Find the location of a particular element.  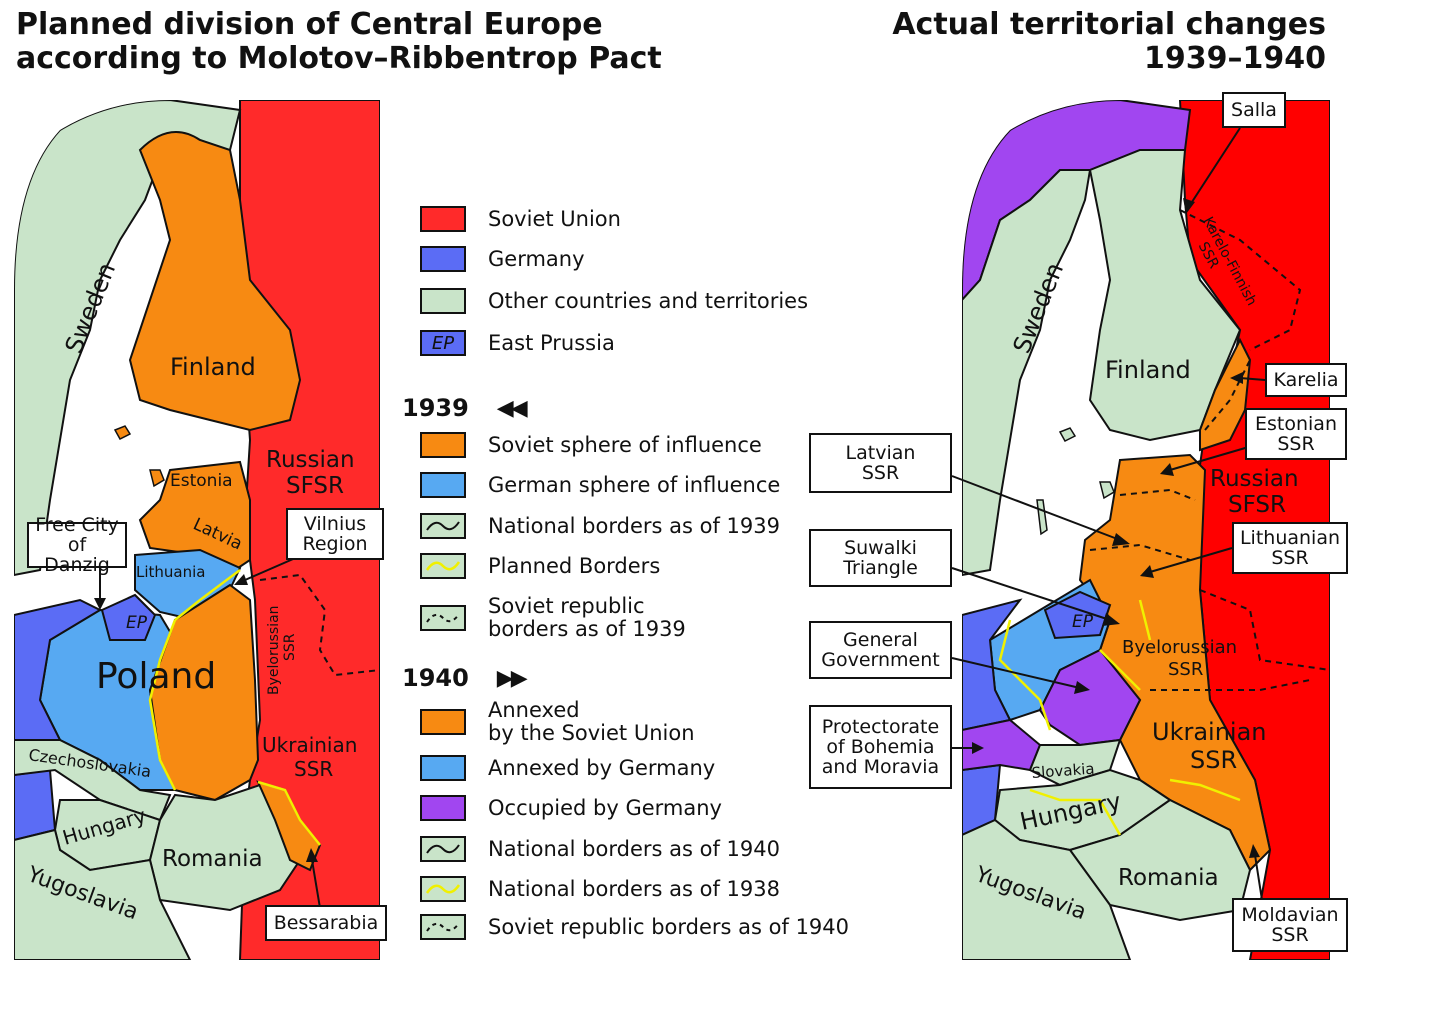

callout-estonian-ssr: Estonian SSR is located at coordinates (1296, 434).